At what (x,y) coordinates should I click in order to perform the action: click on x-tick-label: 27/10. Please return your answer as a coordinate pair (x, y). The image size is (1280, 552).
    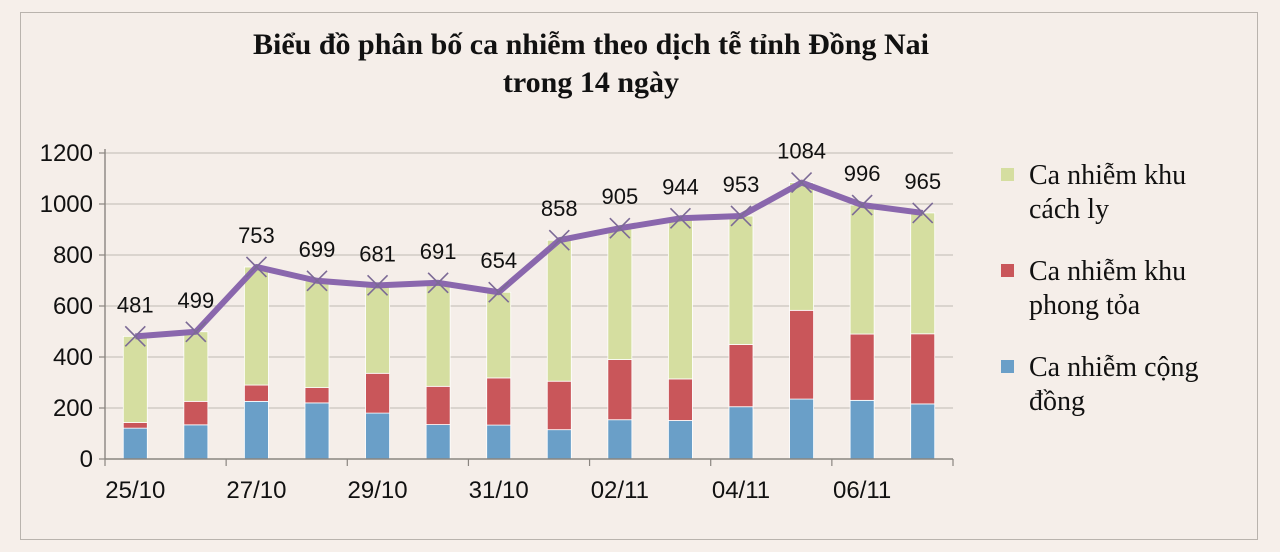
    Looking at the image, I should click on (256, 490).